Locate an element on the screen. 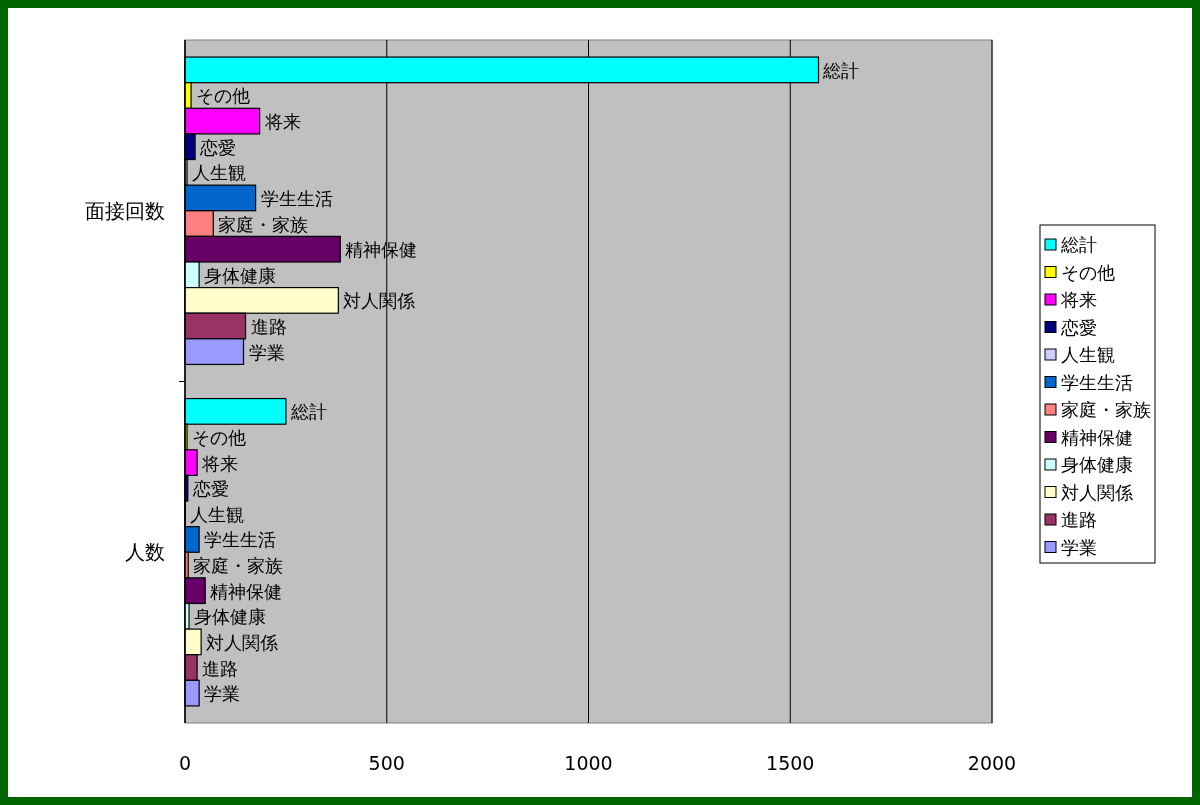  x-tick-label: 1000 is located at coordinates (588, 763).